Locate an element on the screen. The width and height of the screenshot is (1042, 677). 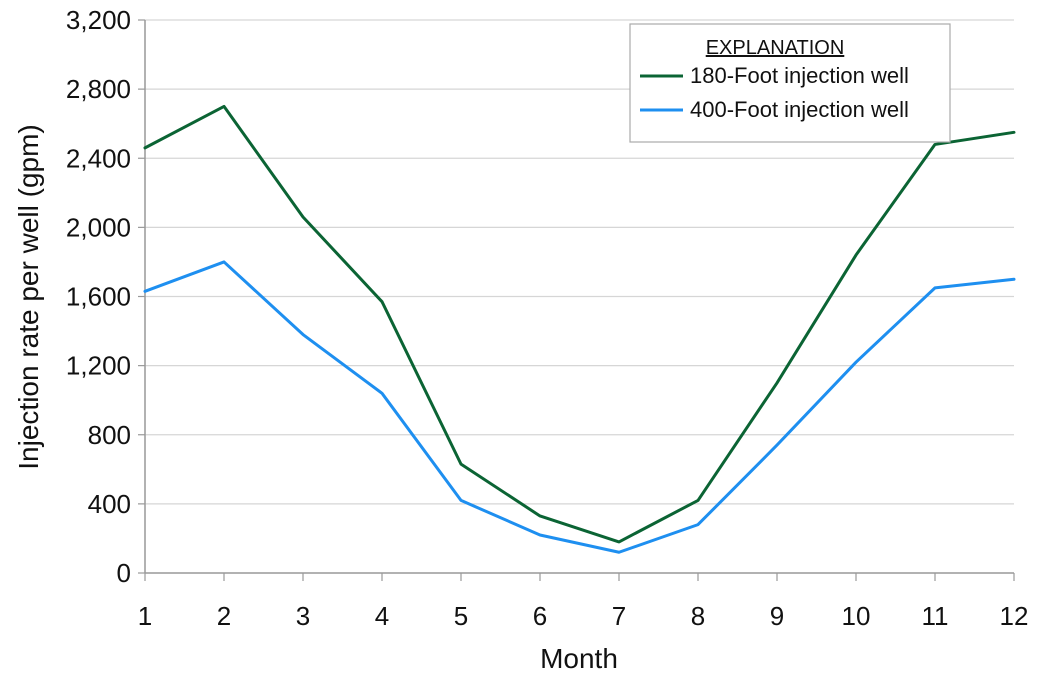
x-tick-label: 10 is located at coordinates (856, 616).